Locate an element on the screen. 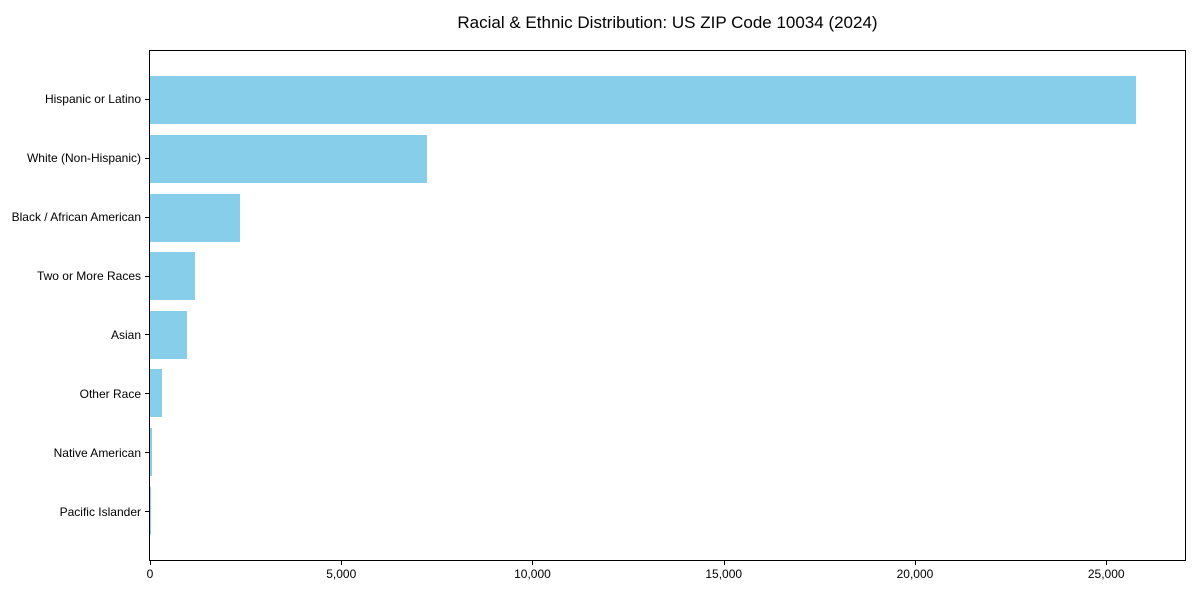  y-tick-label: Pacific Islander is located at coordinates (100, 511).